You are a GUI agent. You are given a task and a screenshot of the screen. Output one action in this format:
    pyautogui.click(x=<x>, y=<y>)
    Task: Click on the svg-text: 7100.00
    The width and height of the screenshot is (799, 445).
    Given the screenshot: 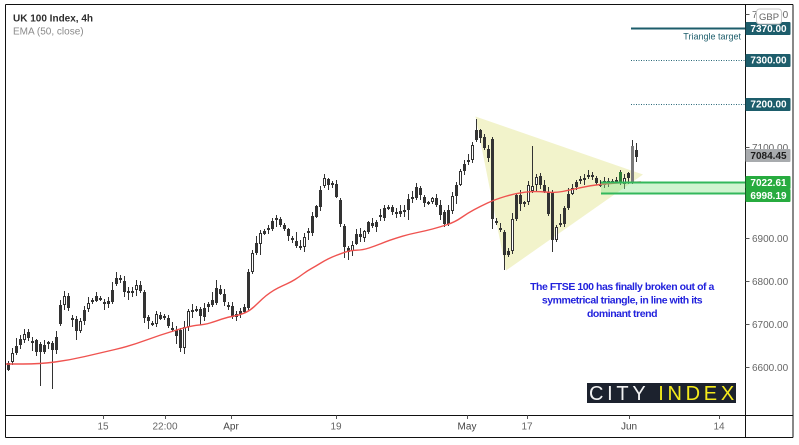 What is the action you would take?
    pyautogui.click(x=770, y=148)
    